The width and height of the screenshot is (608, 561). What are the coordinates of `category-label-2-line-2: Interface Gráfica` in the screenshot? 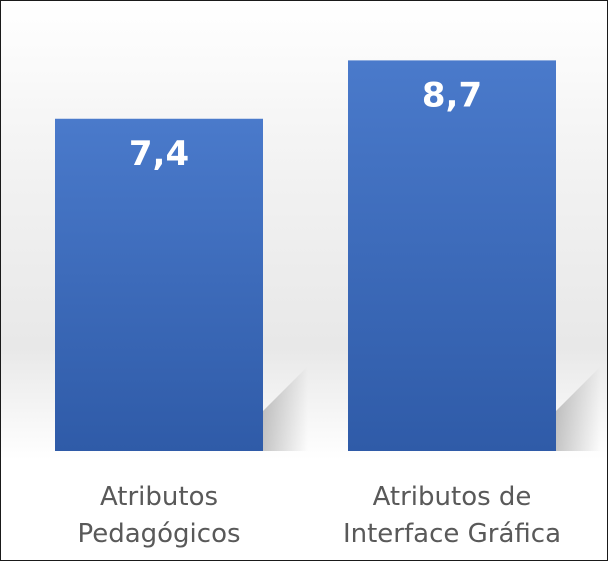 It's located at (452, 534).